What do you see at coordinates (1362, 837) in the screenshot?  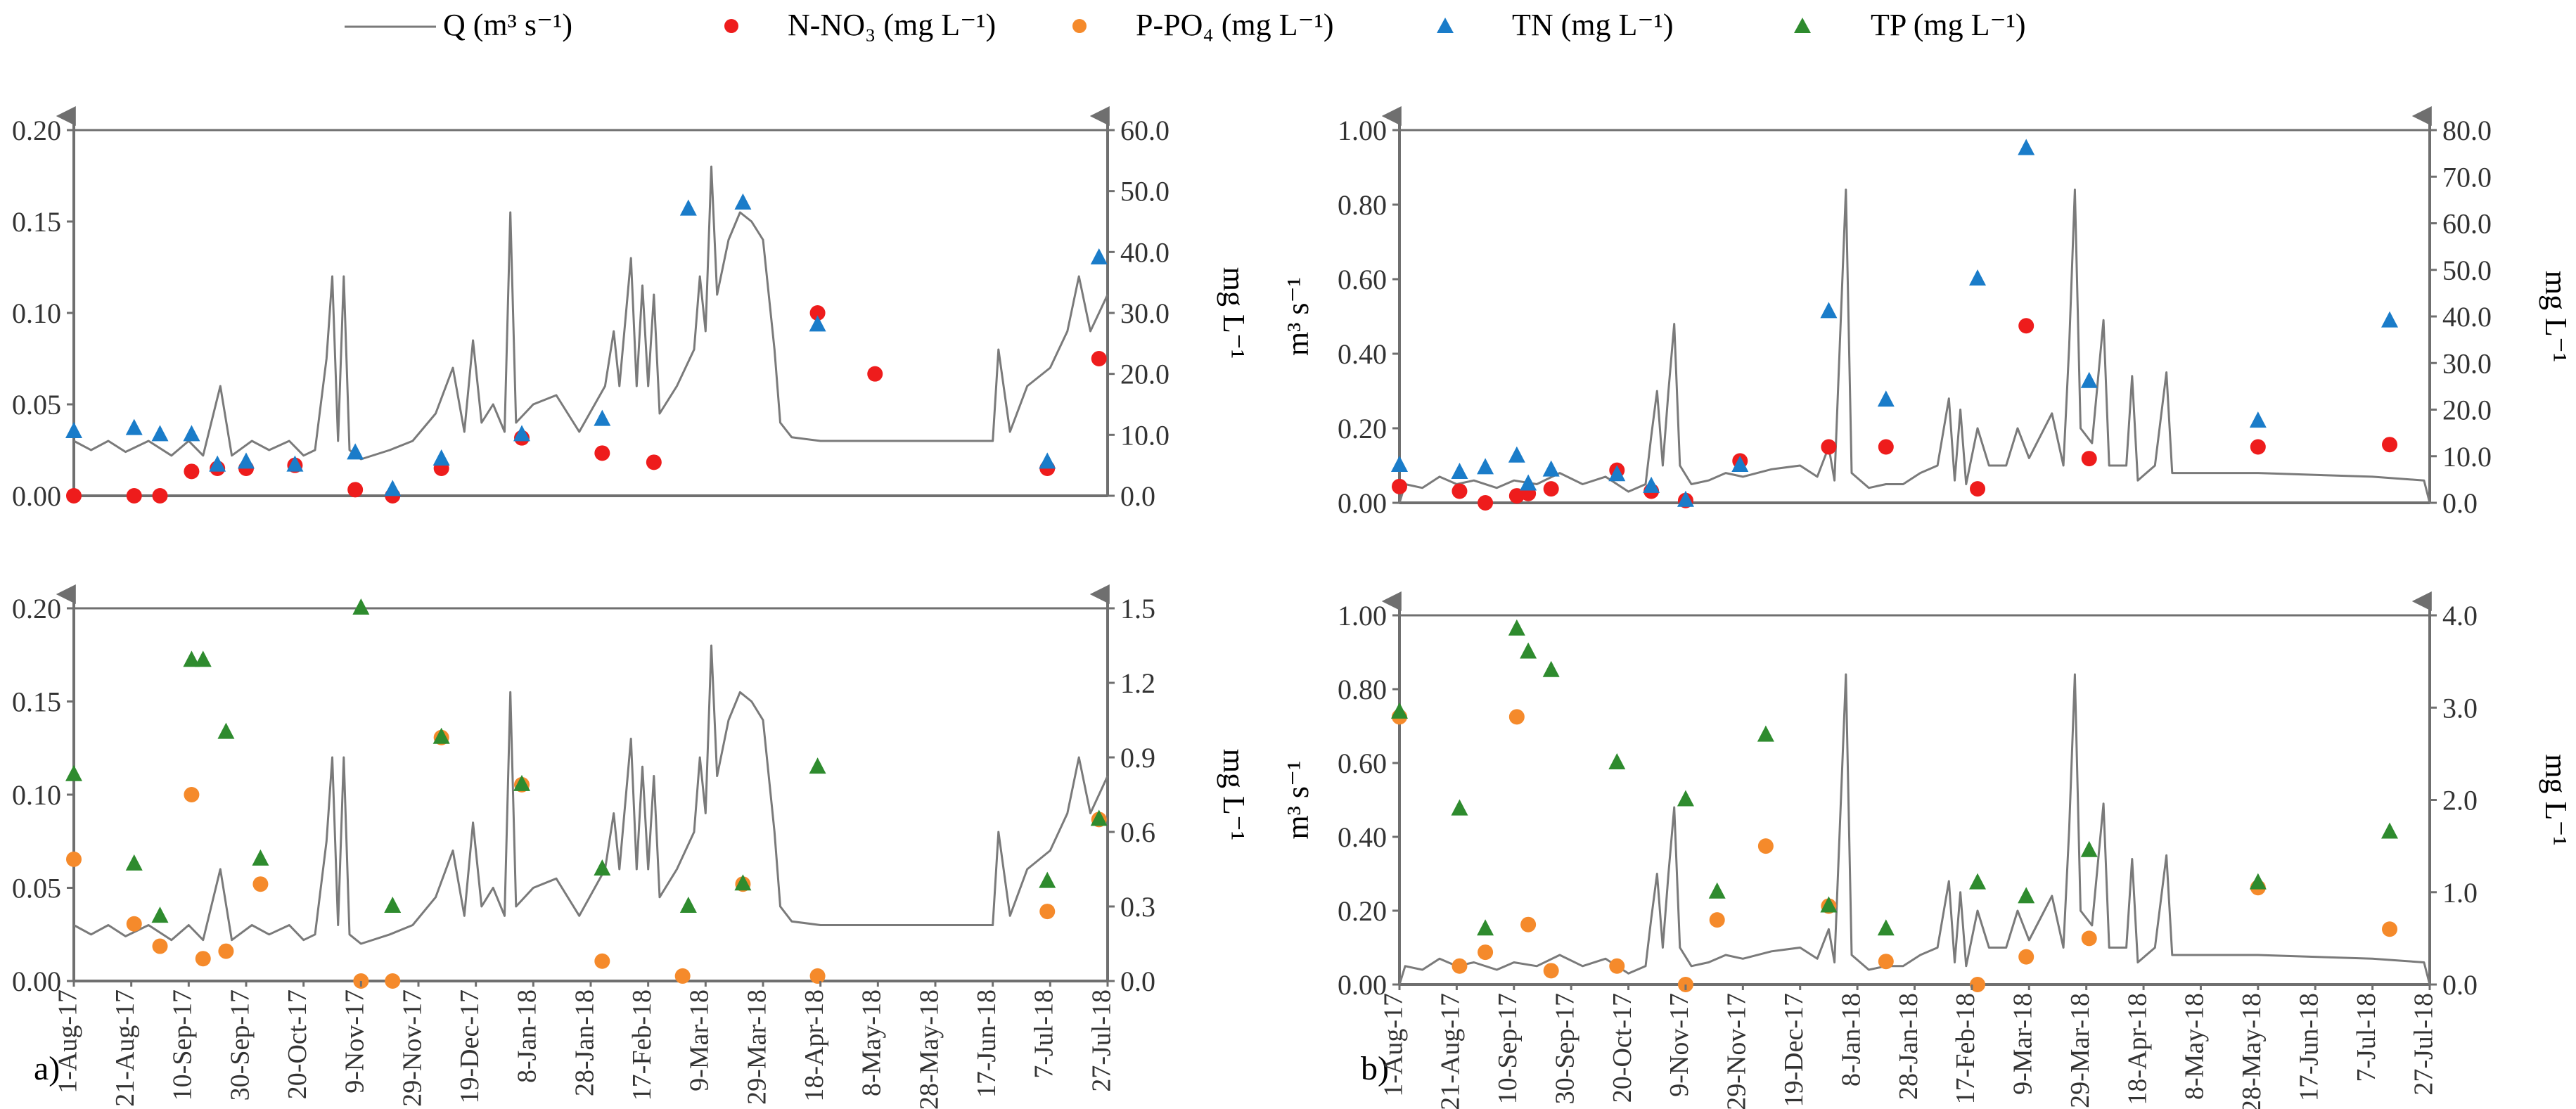 I see `y-tick-label: 0.40` at bounding box center [1362, 837].